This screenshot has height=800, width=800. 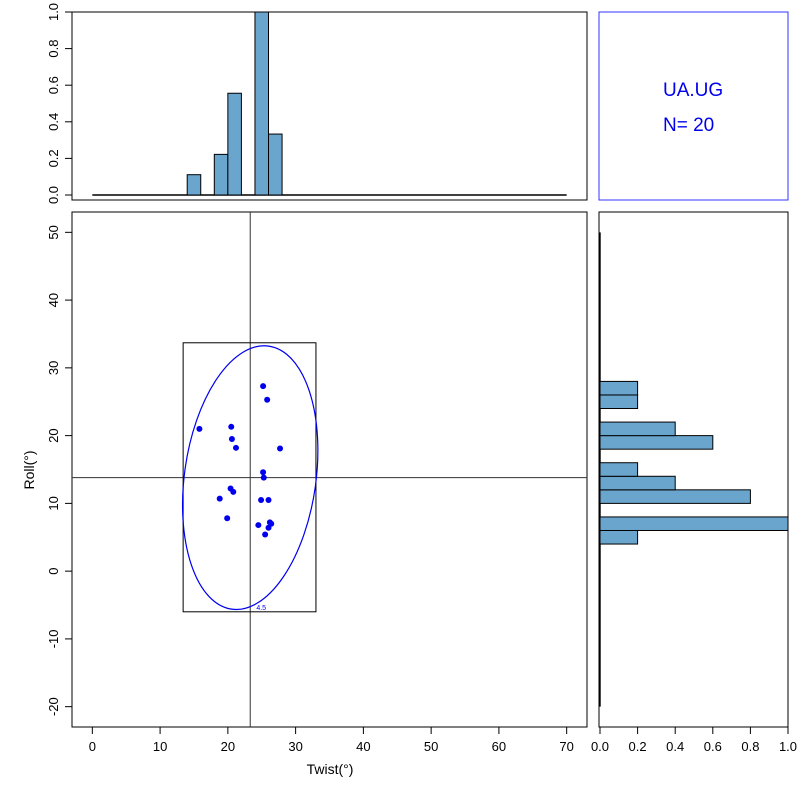 I want to click on y-tick-label: 10, so click(x=53, y=503).